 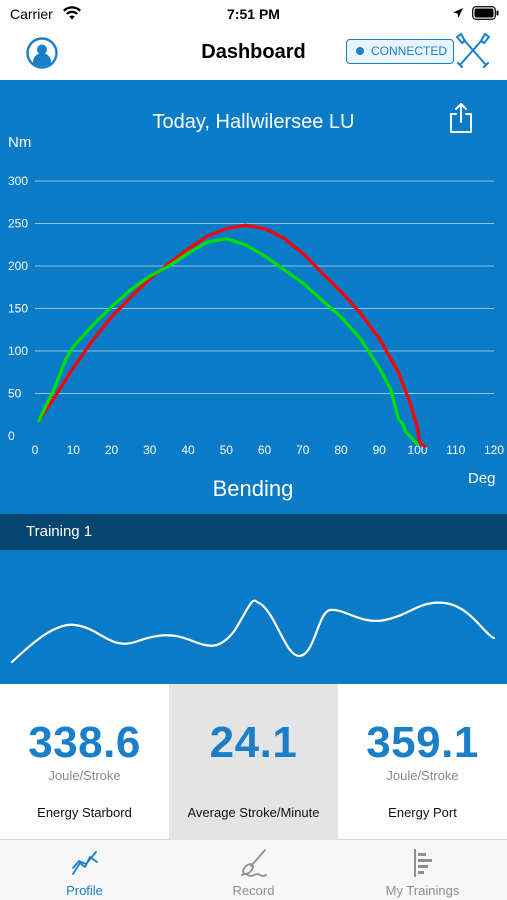 What do you see at coordinates (422, 742) in the screenshot?
I see `stat-value: 359.1` at bounding box center [422, 742].